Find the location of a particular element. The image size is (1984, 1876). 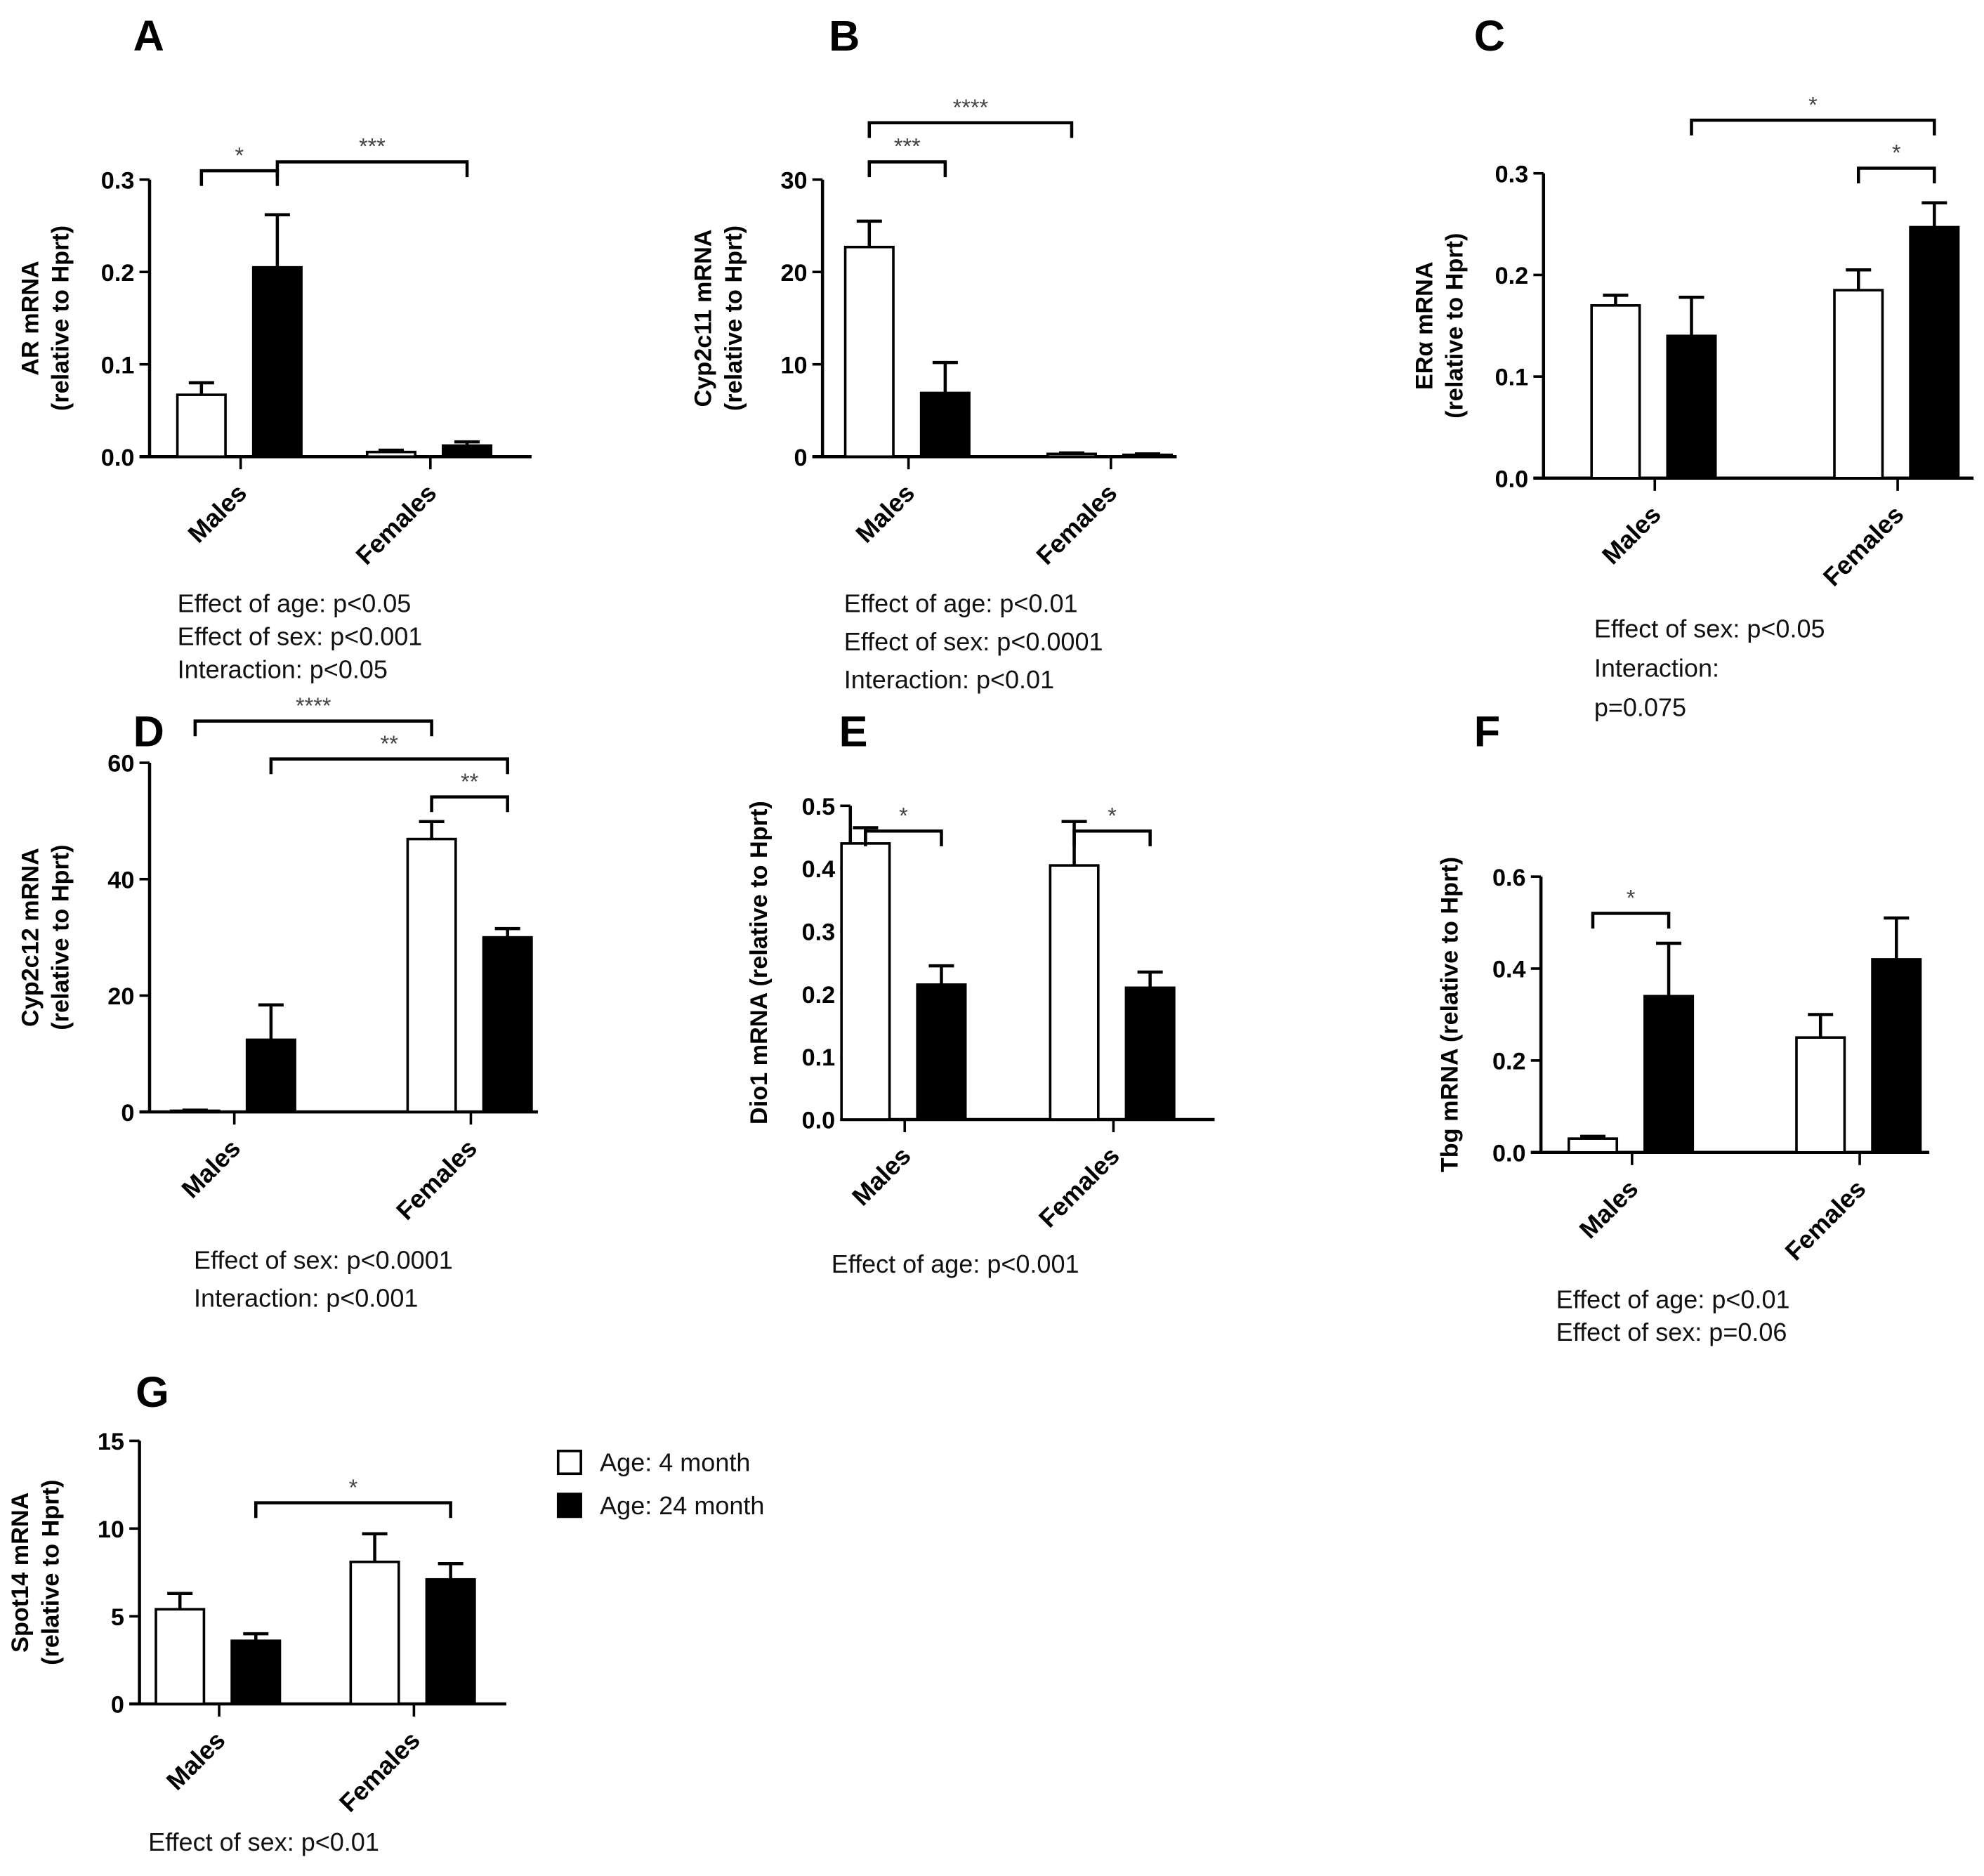

stats-note: Effect of sex: p<0.001 is located at coordinates (300, 636).